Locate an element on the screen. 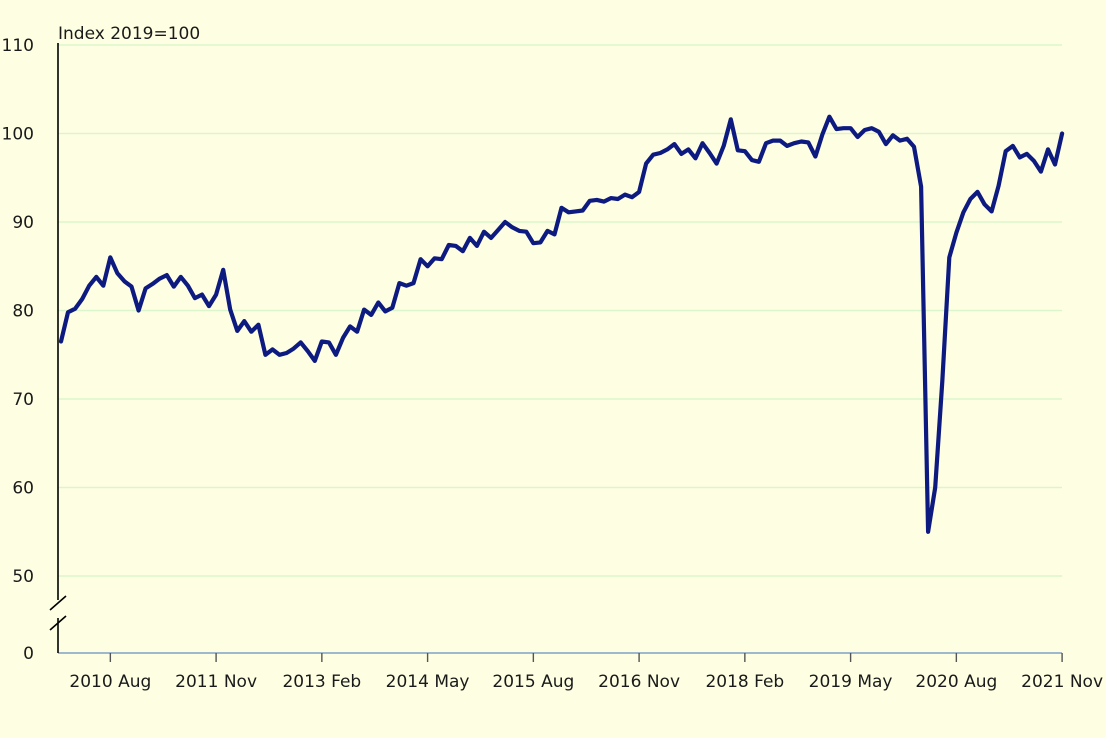 Image resolution: width=1106 pixels, height=738 pixels. y-axis-ticks: 50 60 70 80 90 100 110 0 is located at coordinates (18, 350).